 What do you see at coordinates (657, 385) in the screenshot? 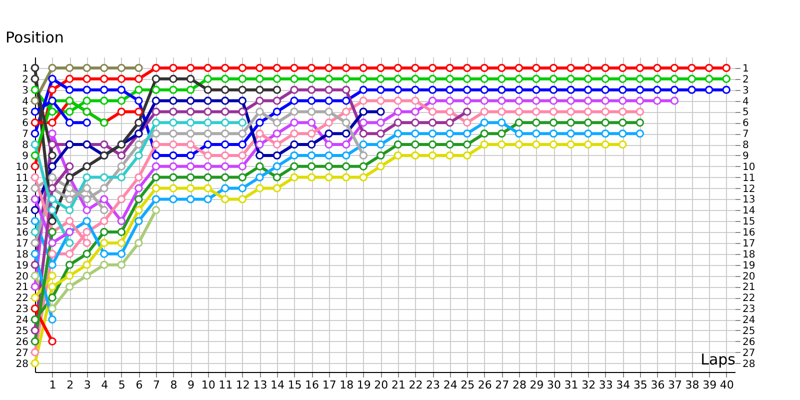
I see `x-tick-label: 36` at bounding box center [657, 385].